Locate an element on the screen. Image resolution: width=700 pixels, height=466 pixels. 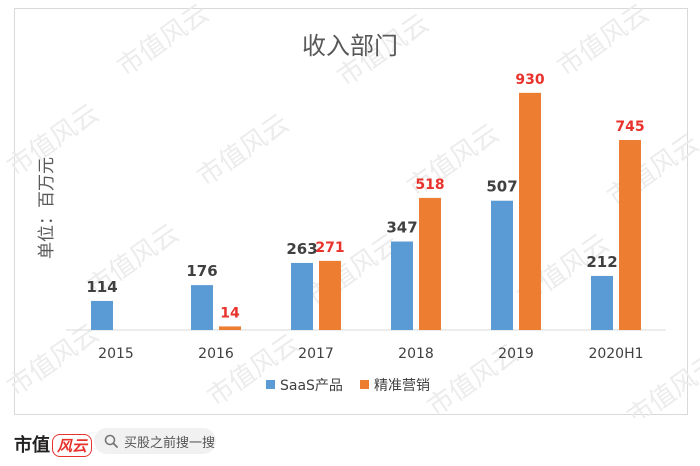
data-label: 14 is located at coordinates (230, 313).